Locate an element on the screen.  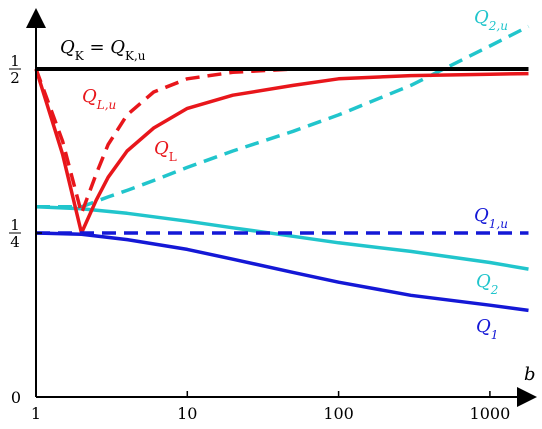
series-label-subscript: 2 is located at coordinates (494, 290).